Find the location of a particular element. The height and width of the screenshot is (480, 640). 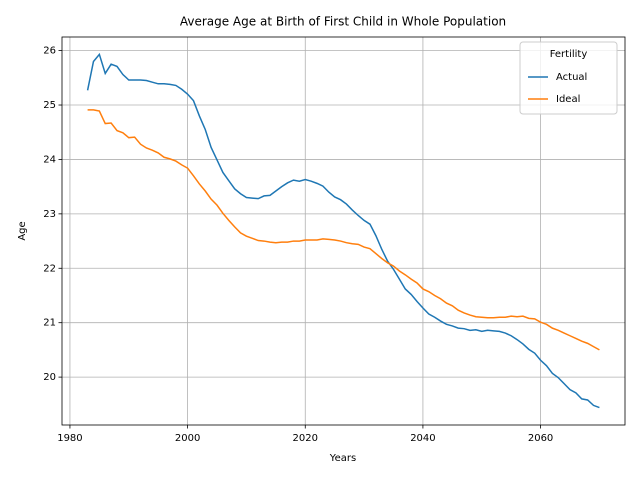

x-tick-label: 1980 is located at coordinates (69, 438).